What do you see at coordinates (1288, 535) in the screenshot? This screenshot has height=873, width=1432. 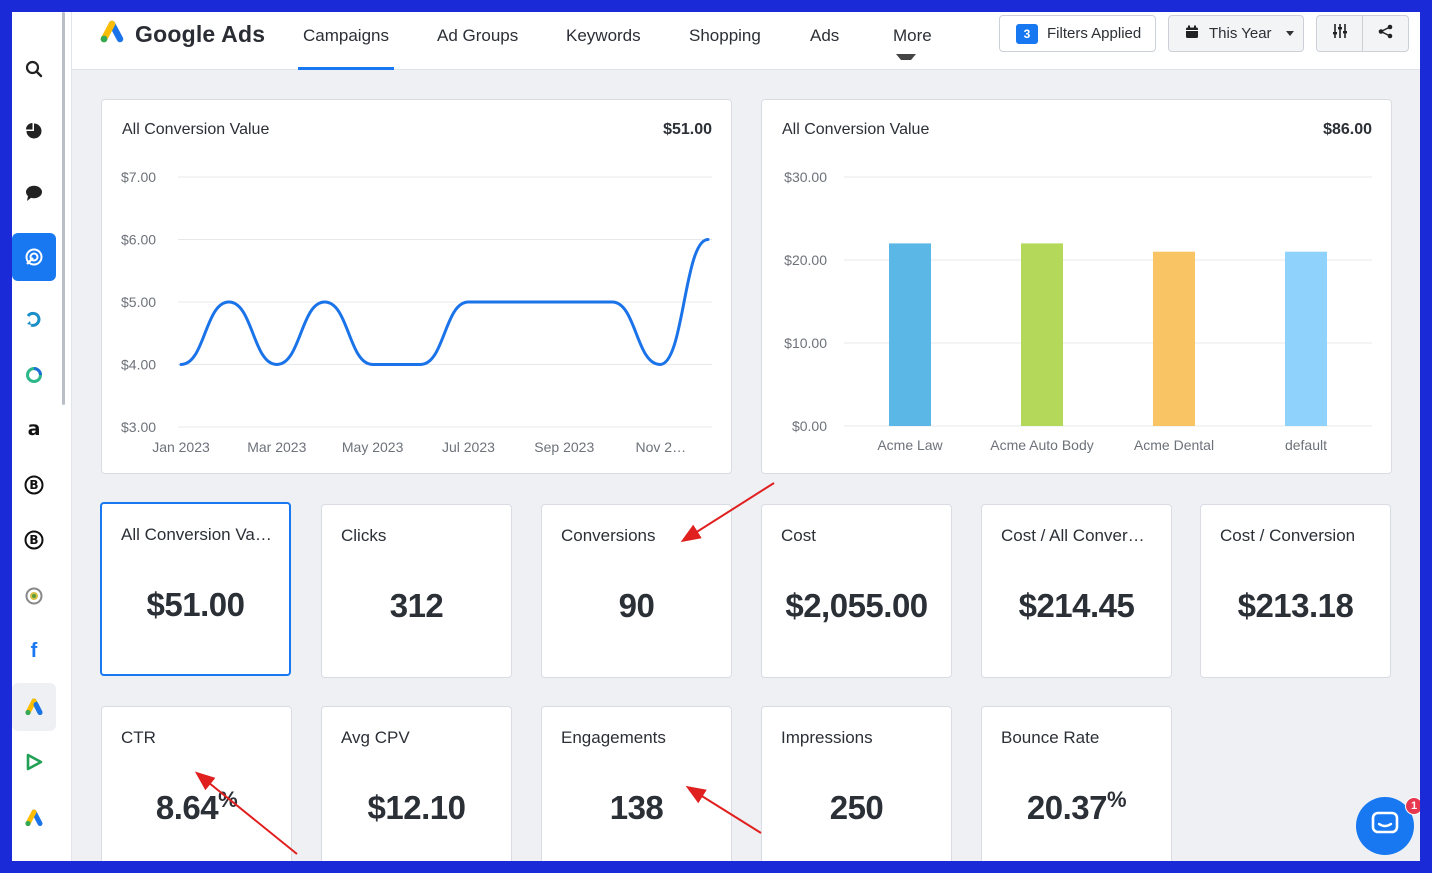 I see `metric-label: Cost / Conversion` at bounding box center [1288, 535].